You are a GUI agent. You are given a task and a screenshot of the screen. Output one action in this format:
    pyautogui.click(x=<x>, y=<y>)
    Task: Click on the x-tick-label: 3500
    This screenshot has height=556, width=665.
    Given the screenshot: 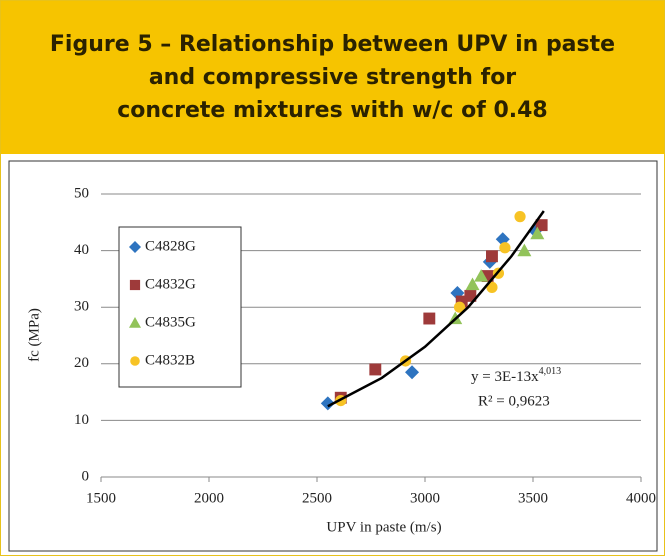 What is the action you would take?
    pyautogui.click(x=533, y=498)
    